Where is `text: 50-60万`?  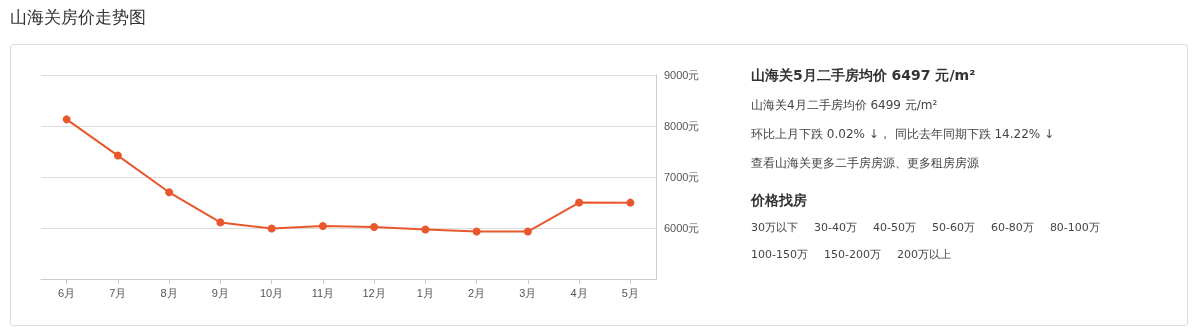
text: 50-60万 is located at coordinates (953, 227).